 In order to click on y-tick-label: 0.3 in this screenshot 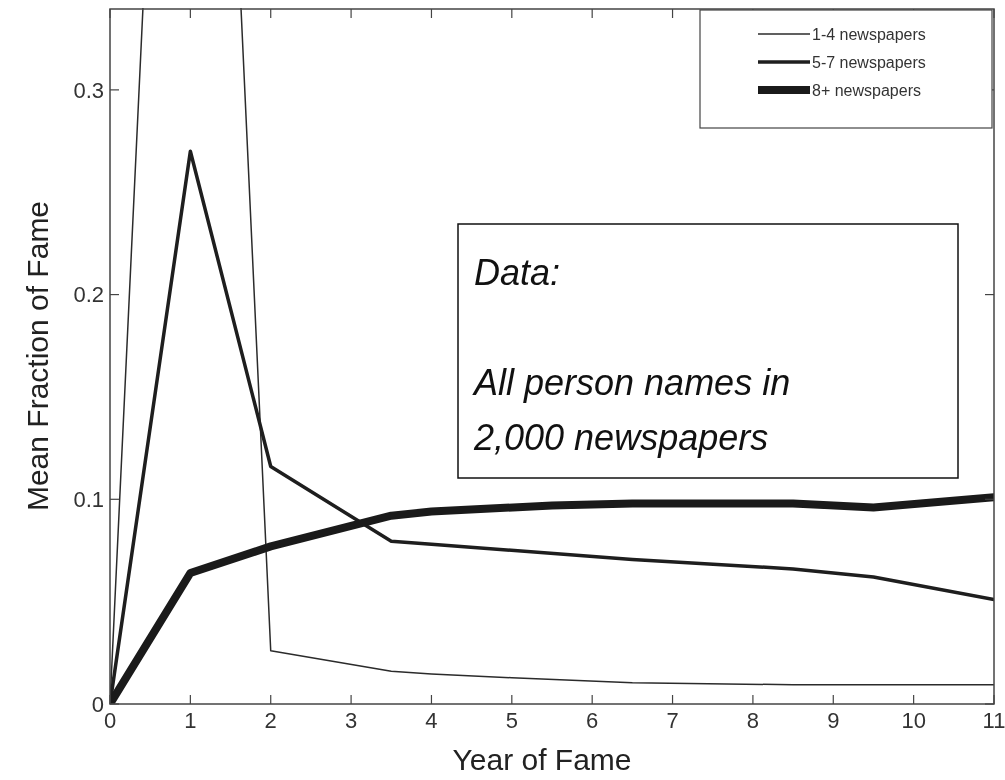, I will do `click(88, 90)`.